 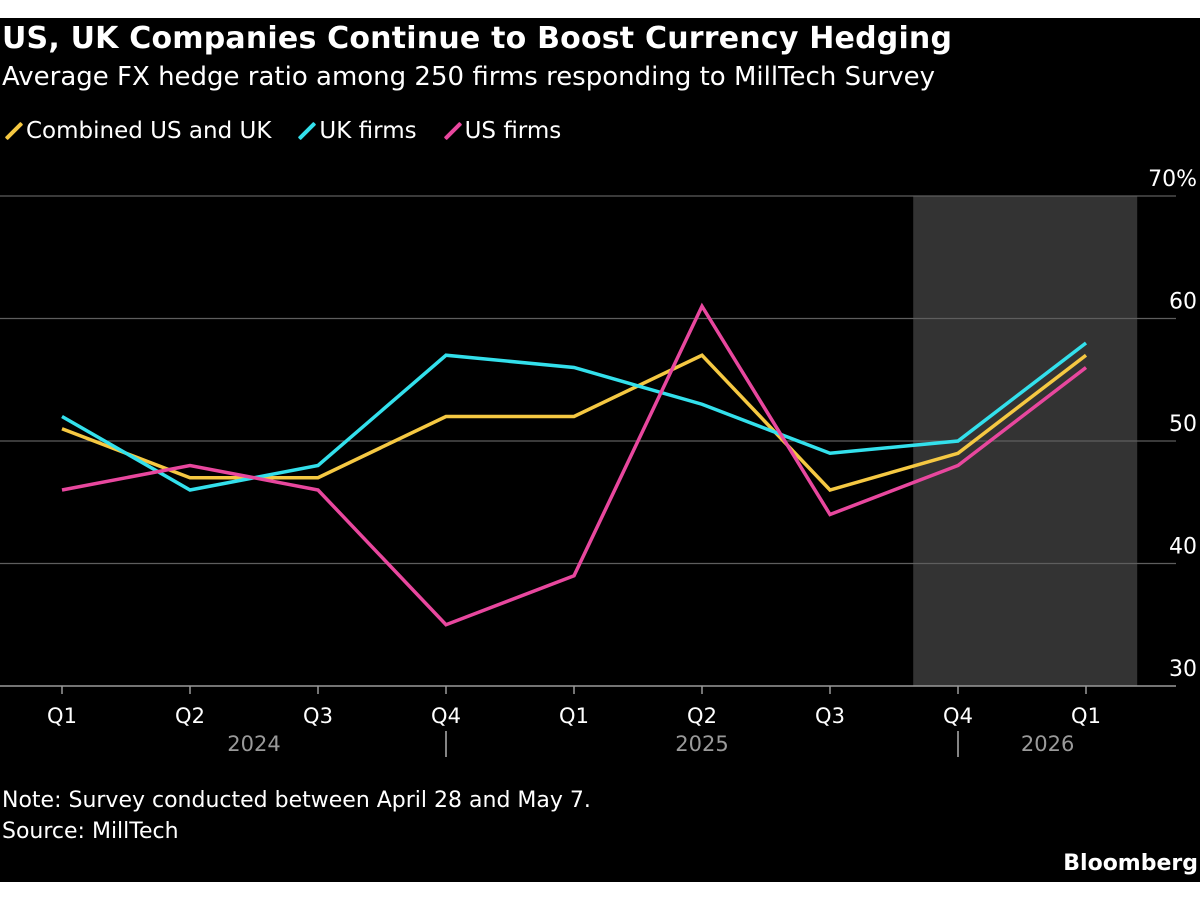 I want to click on legend: Combined US and UK UK firms US firms, so click(x=295, y=131).